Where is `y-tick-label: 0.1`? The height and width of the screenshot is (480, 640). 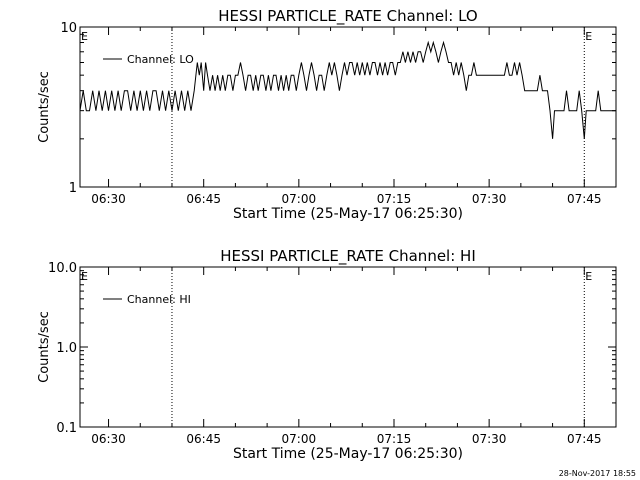
y-tick-label: 0.1 is located at coordinates (66, 428).